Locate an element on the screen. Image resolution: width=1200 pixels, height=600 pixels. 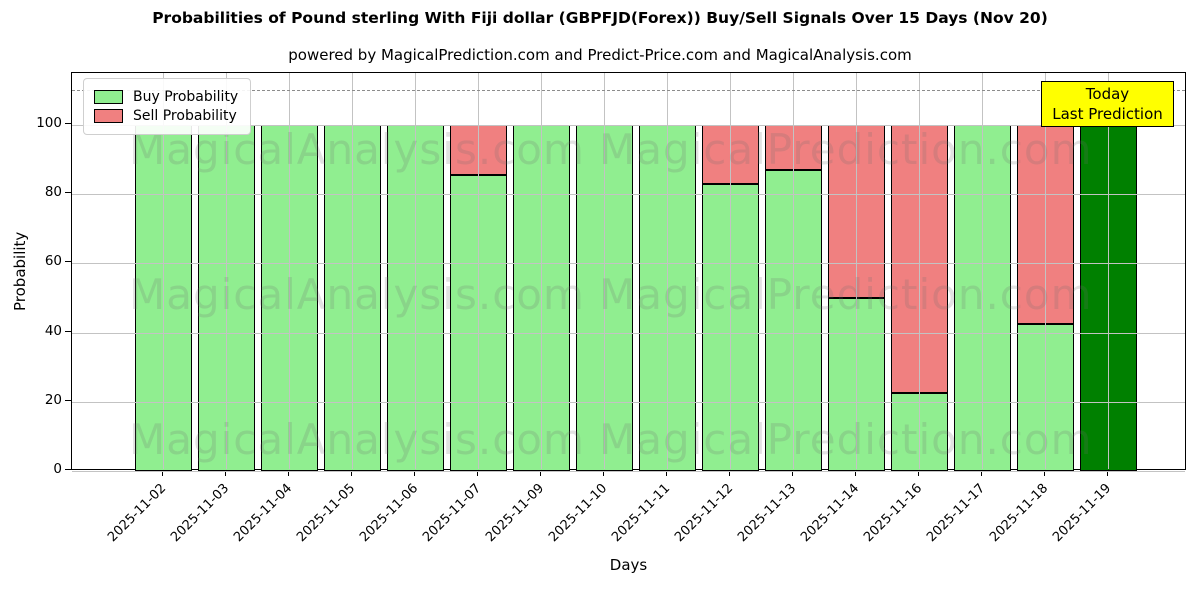
y-tick-label: 20 is located at coordinates (53, 399).